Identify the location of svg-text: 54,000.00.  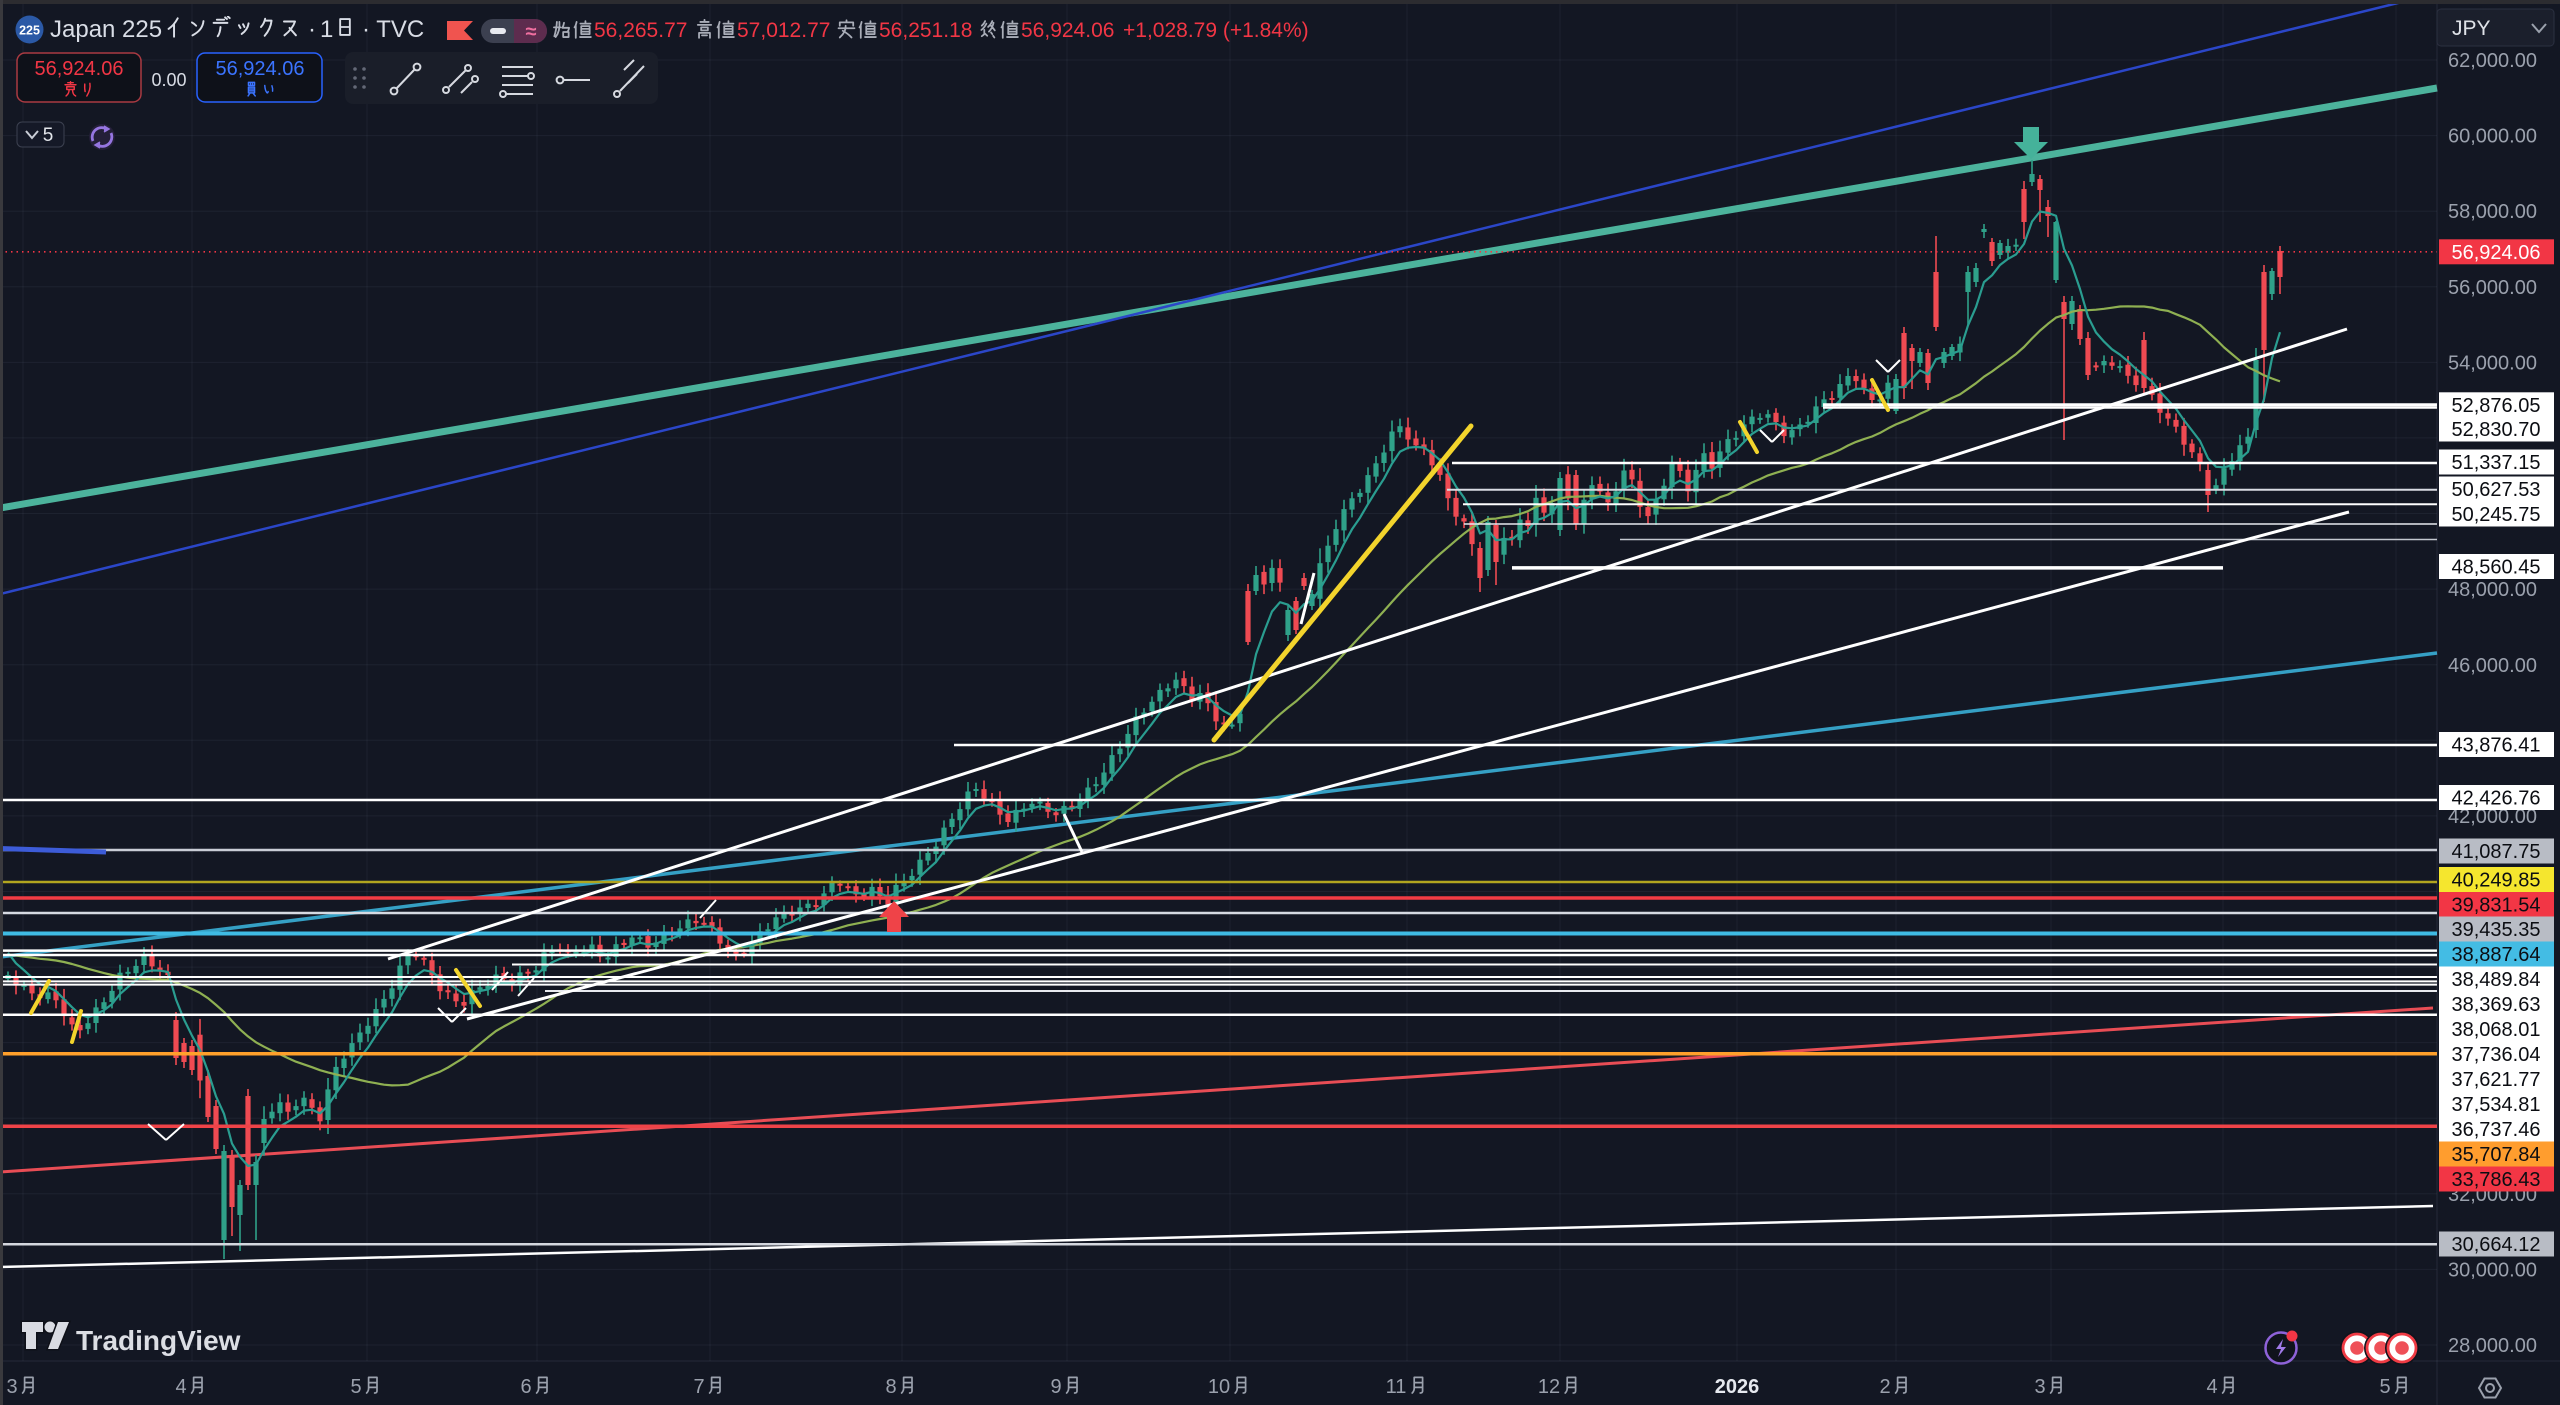
(2492, 363).